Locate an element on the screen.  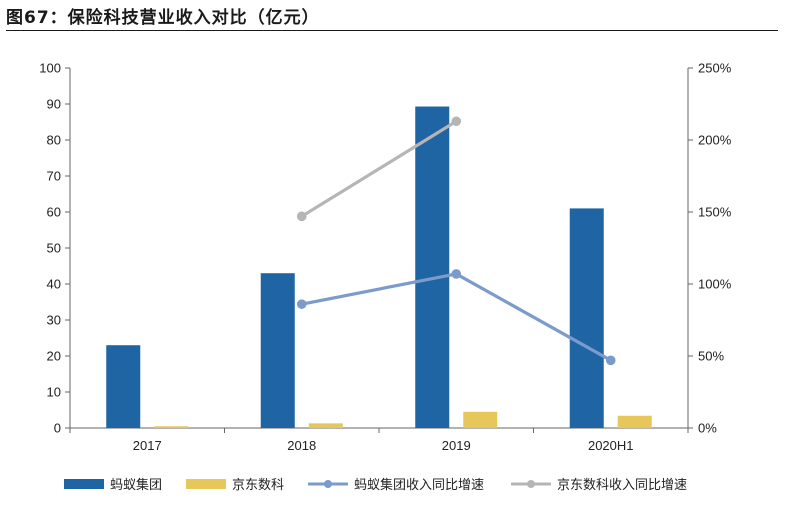
legend-ant-group-swatch is located at coordinates (84, 484).